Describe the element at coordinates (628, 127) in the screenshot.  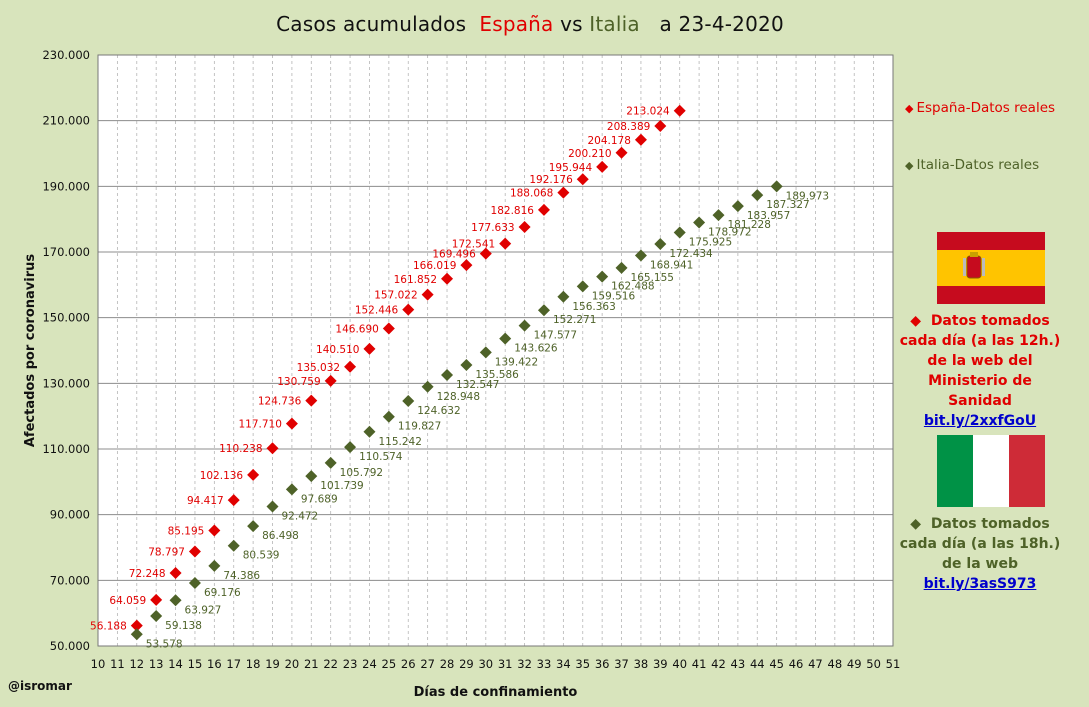
I see `espana-data-label: 208.389` at that location.